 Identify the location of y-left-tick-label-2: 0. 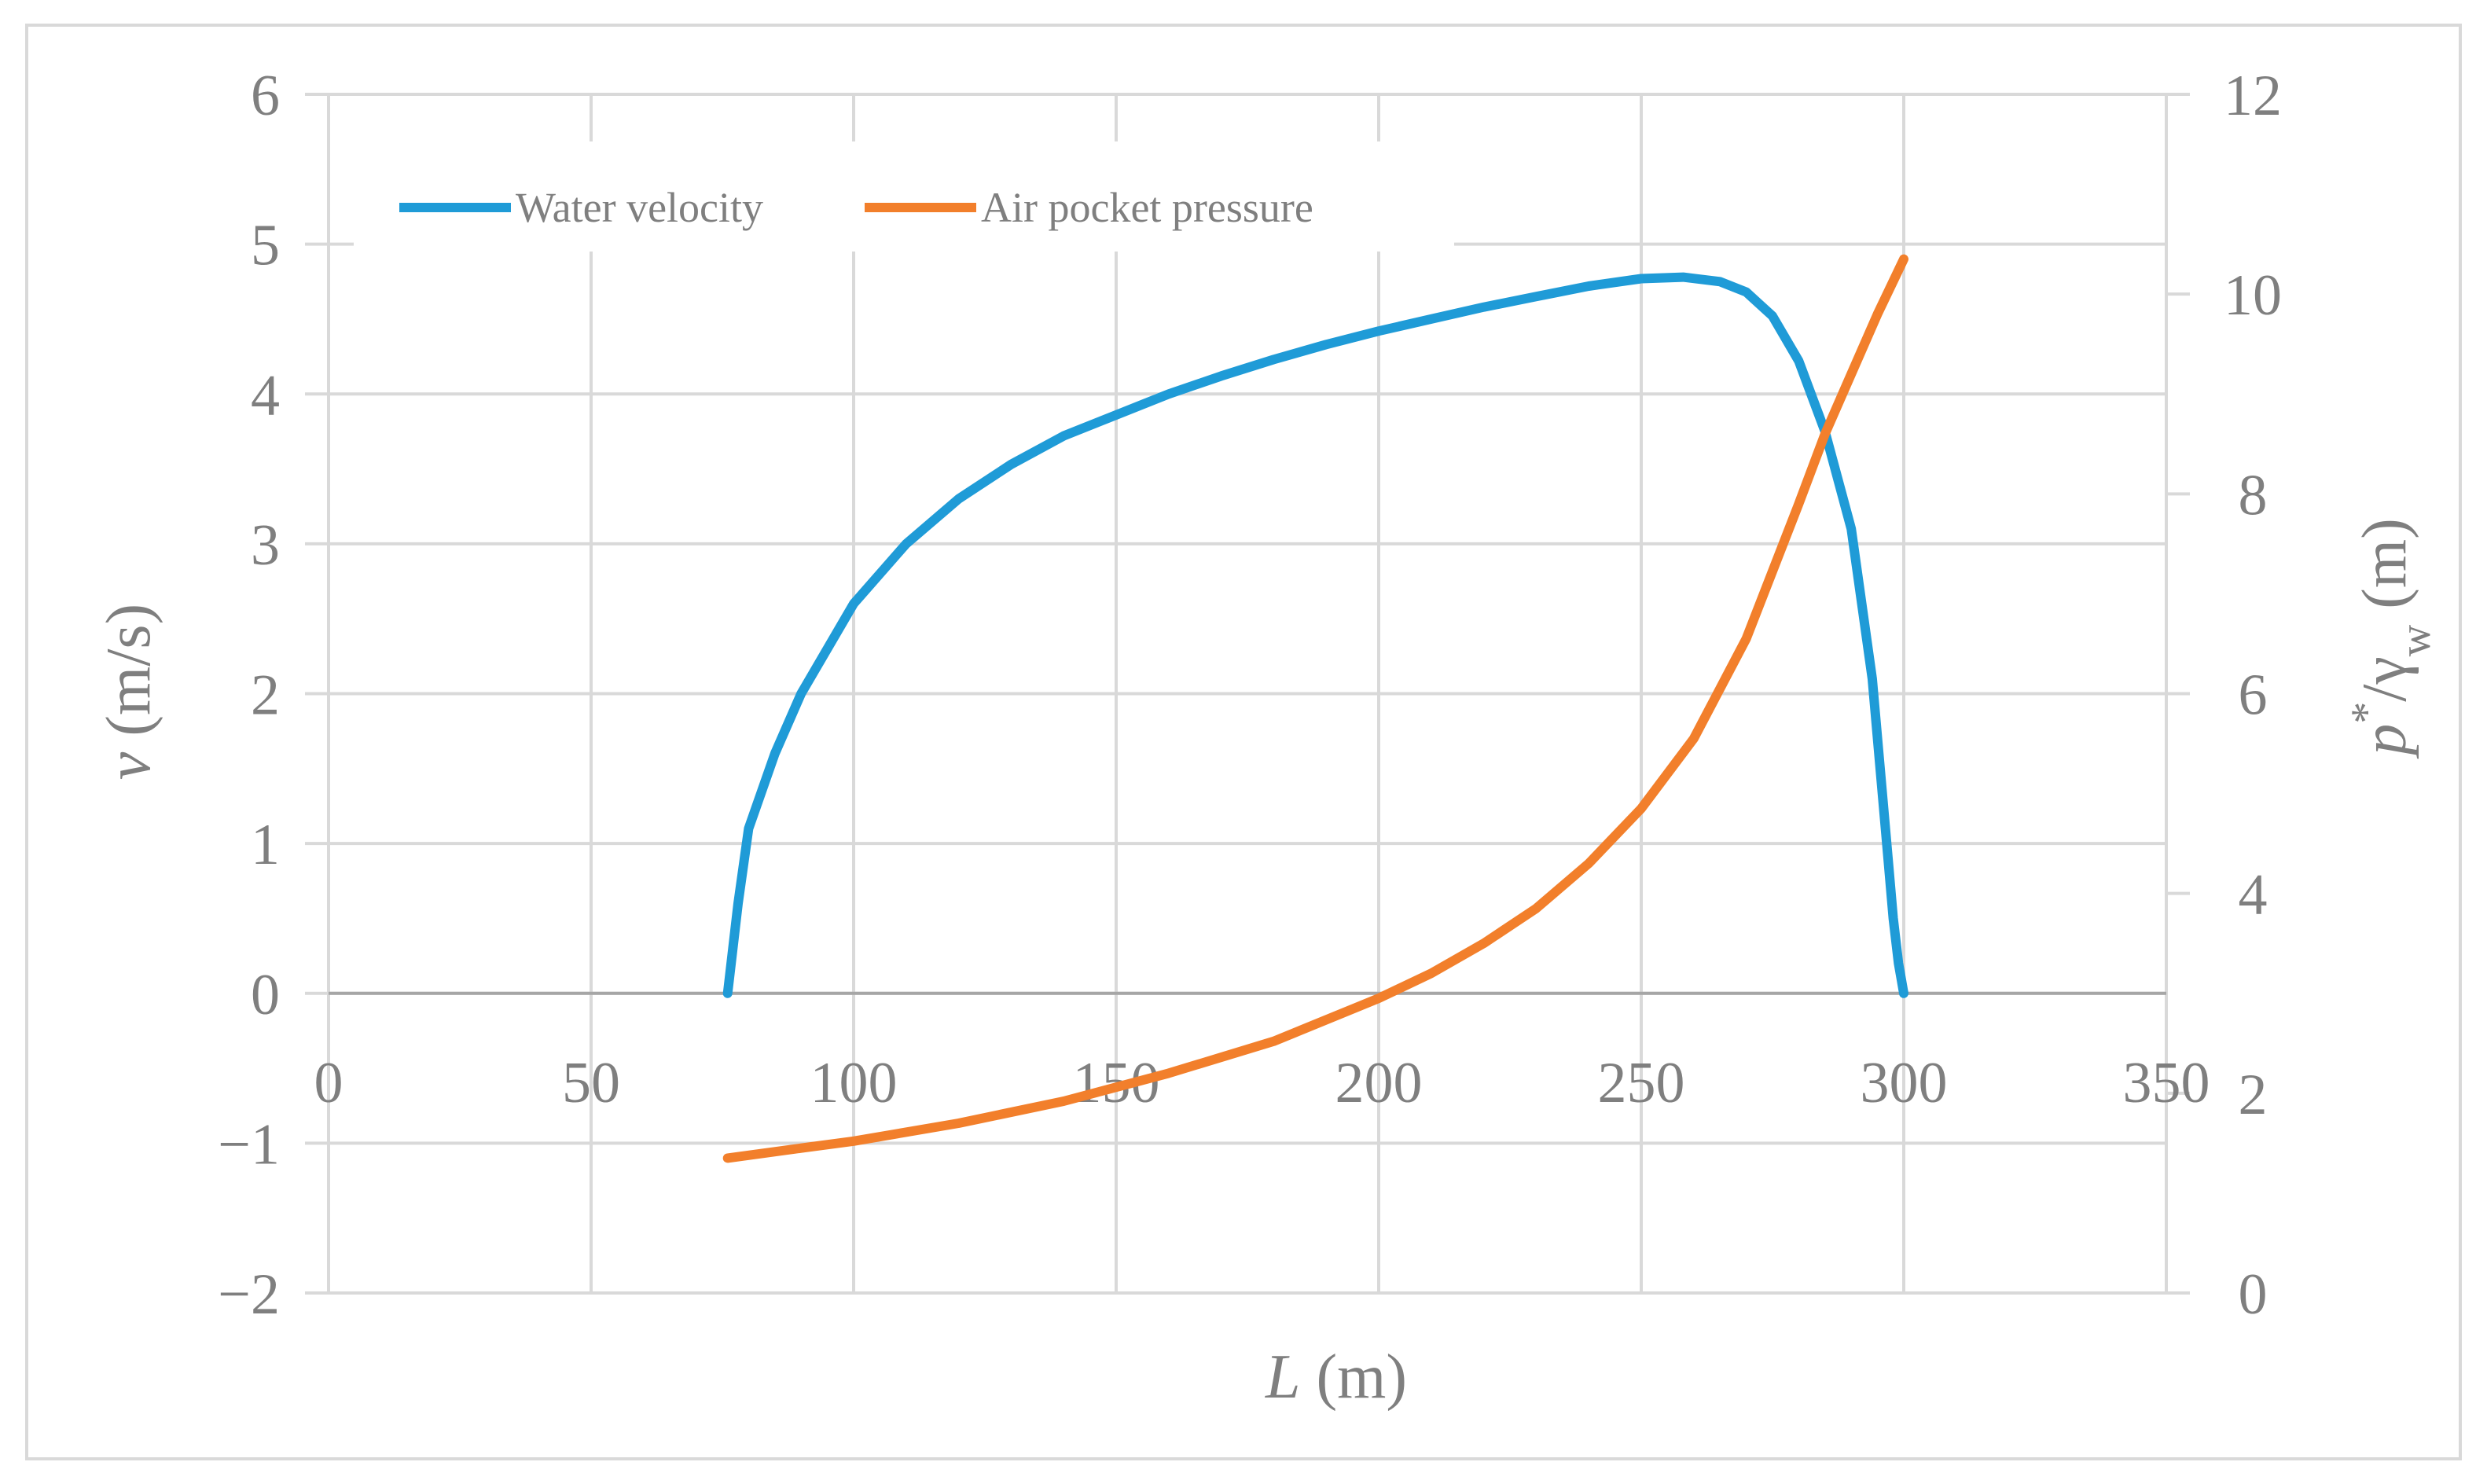
(265, 995).